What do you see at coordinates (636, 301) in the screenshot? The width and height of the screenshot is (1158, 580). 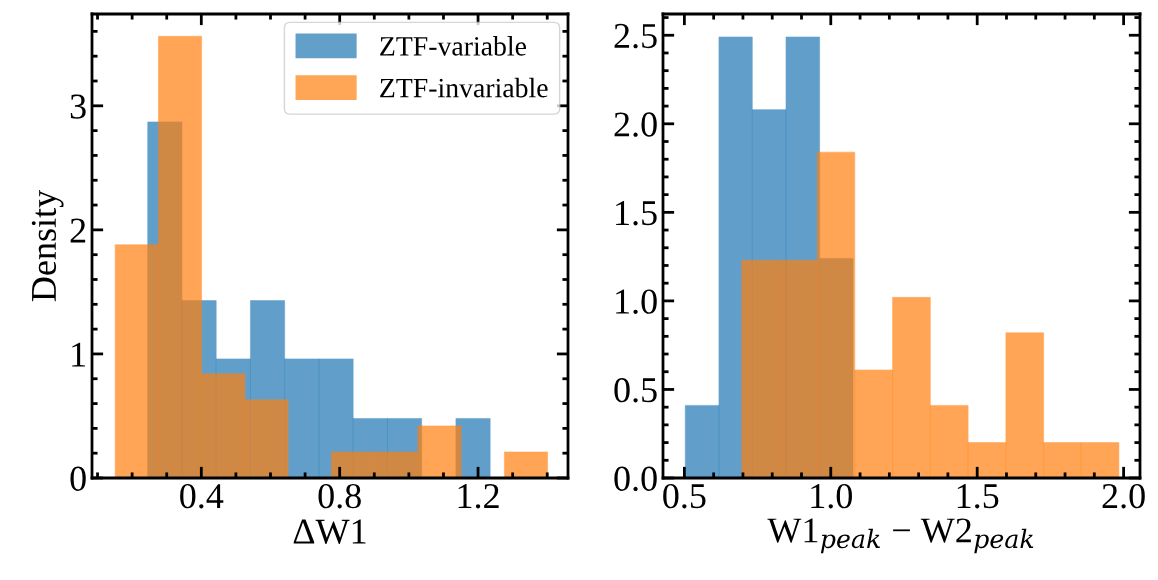 I see `y-tick-label: 1.0` at bounding box center [636, 301].